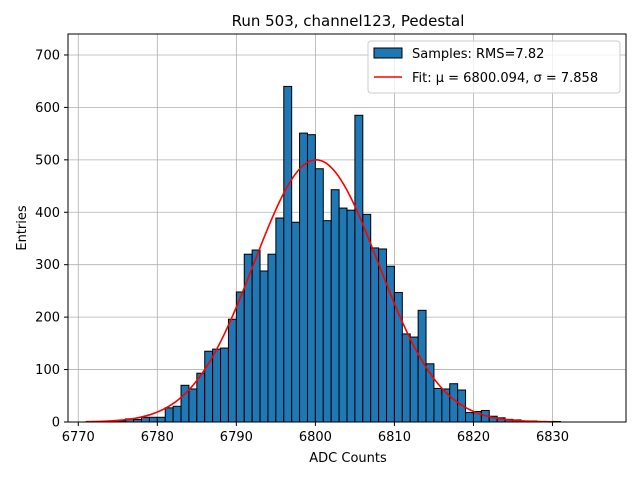 This screenshot has width=640, height=480. I want to click on chart-title: Run 503, channel123, Pedestal, so click(348, 21).